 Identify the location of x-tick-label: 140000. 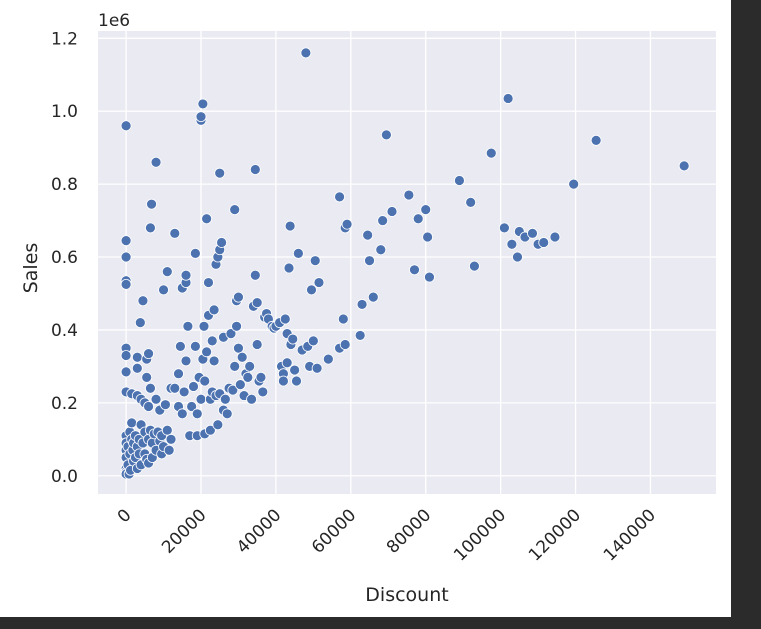
(630, 535).